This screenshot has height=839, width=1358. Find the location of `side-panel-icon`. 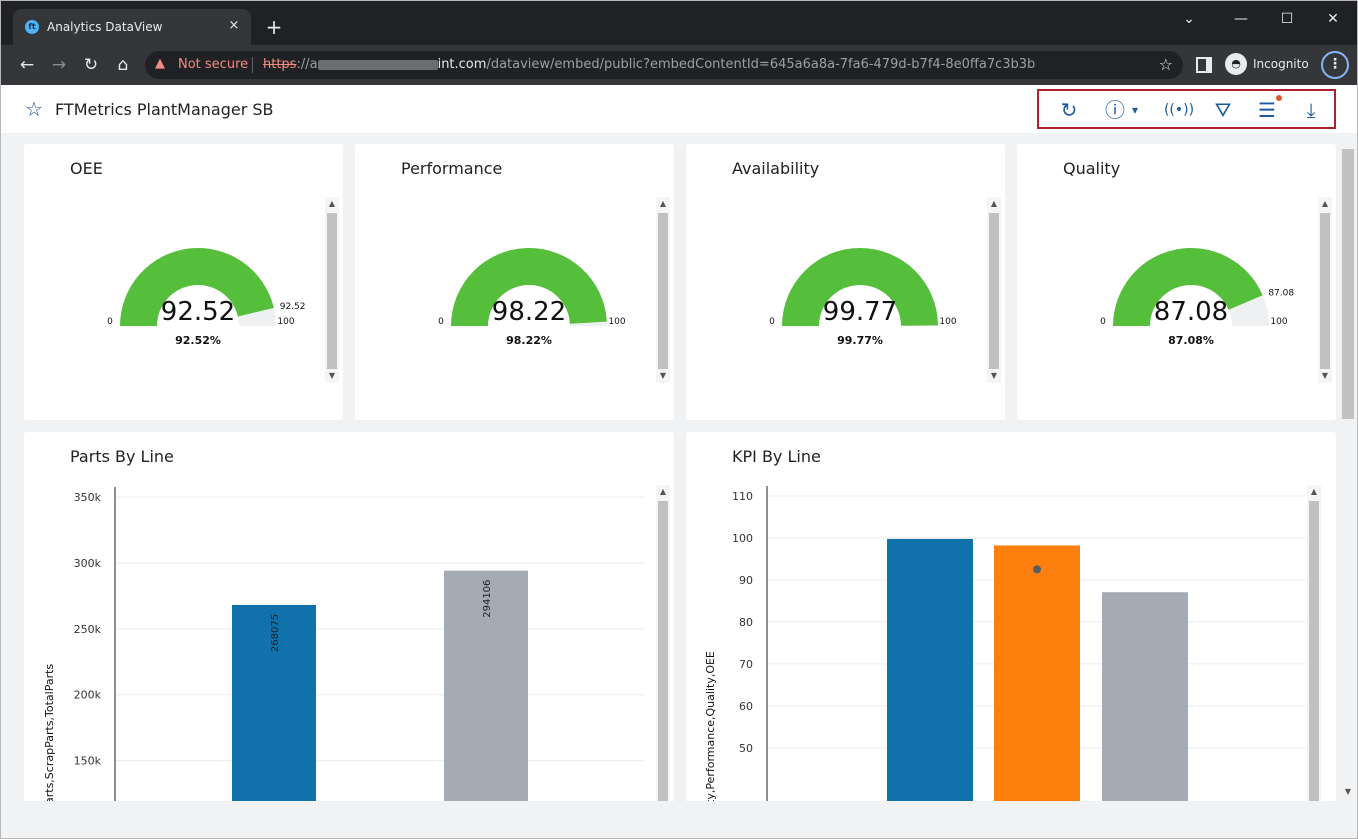

side-panel-icon is located at coordinates (1204, 65).